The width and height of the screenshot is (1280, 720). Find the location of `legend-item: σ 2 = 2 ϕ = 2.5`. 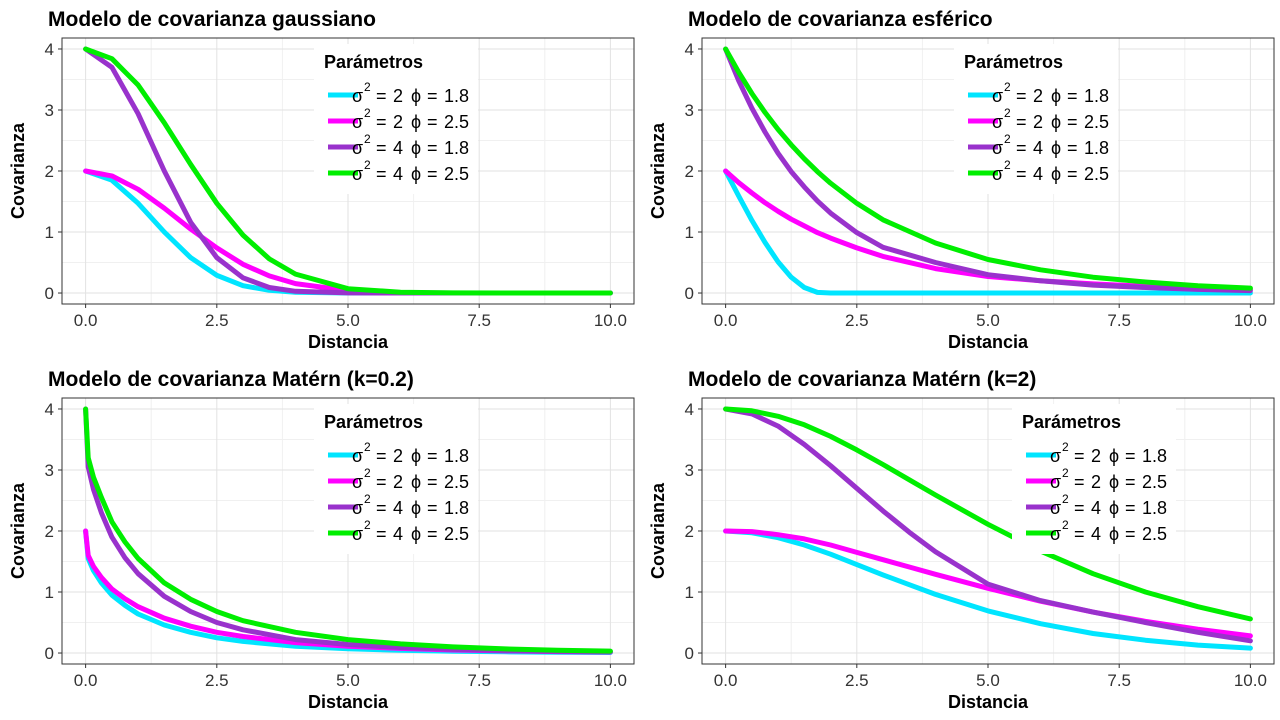

legend-item: σ 2 = 2 ϕ = 2.5 is located at coordinates (1096, 479).